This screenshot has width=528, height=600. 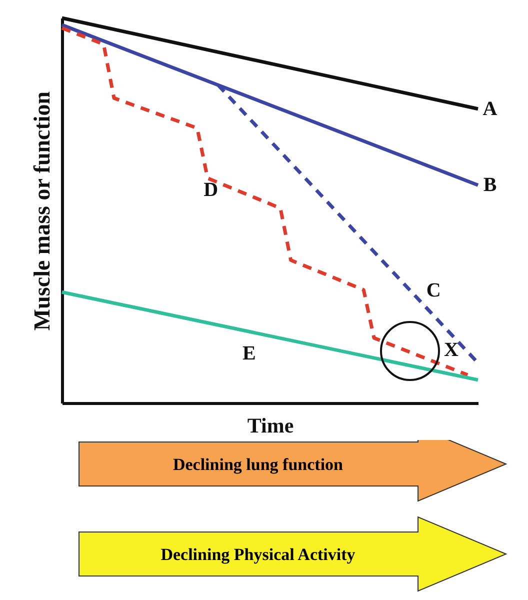 I want to click on series-label: B, so click(x=490, y=185).